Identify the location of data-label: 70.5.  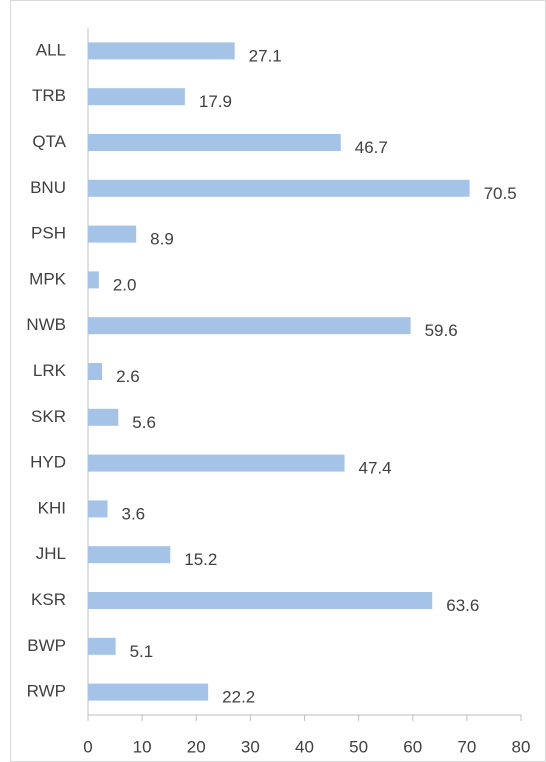
(500, 193).